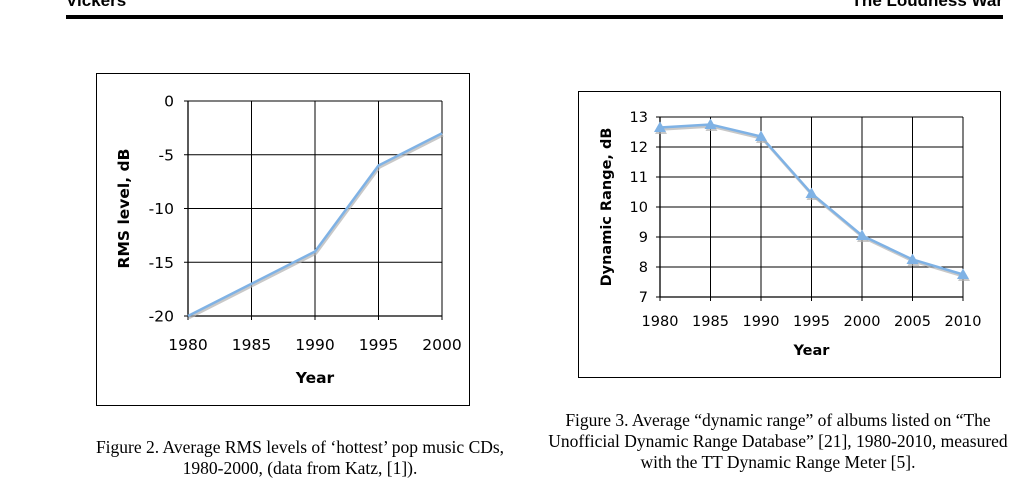 The height and width of the screenshot is (499, 1025). What do you see at coordinates (166, 155) in the screenshot?
I see `y-tick-label: -5` at bounding box center [166, 155].